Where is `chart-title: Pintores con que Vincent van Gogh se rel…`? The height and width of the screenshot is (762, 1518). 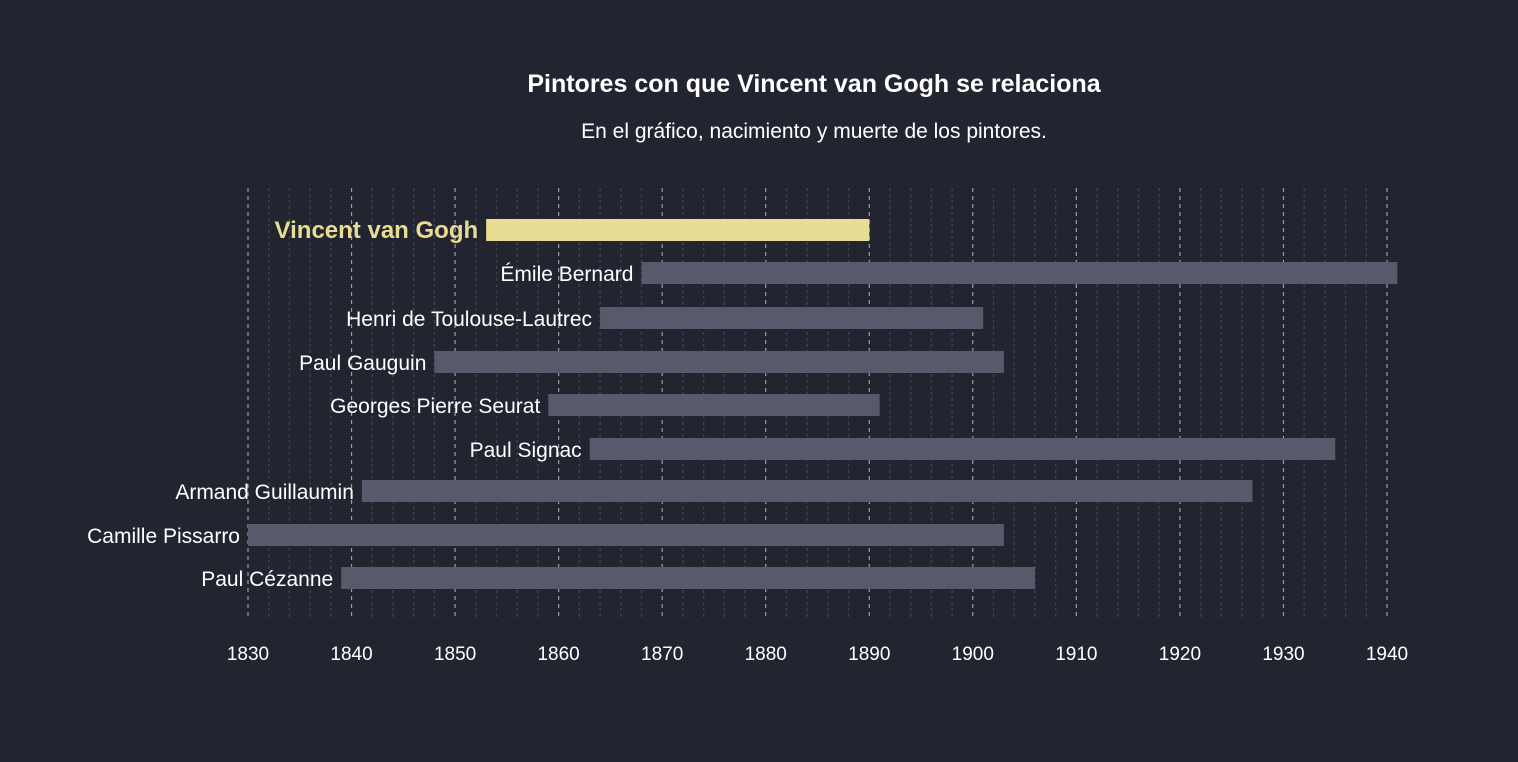
chart-title: Pintores con que Vincent van Gogh se rel… is located at coordinates (814, 84).